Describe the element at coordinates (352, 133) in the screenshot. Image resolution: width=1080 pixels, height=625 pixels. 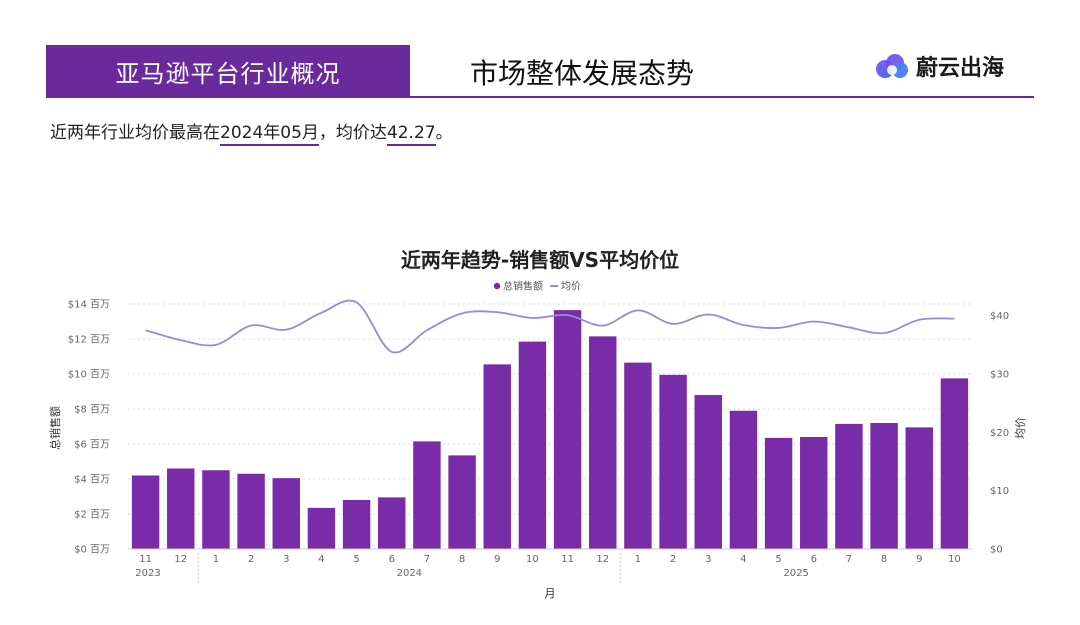
I see `summary-mid: ，均价达` at that location.